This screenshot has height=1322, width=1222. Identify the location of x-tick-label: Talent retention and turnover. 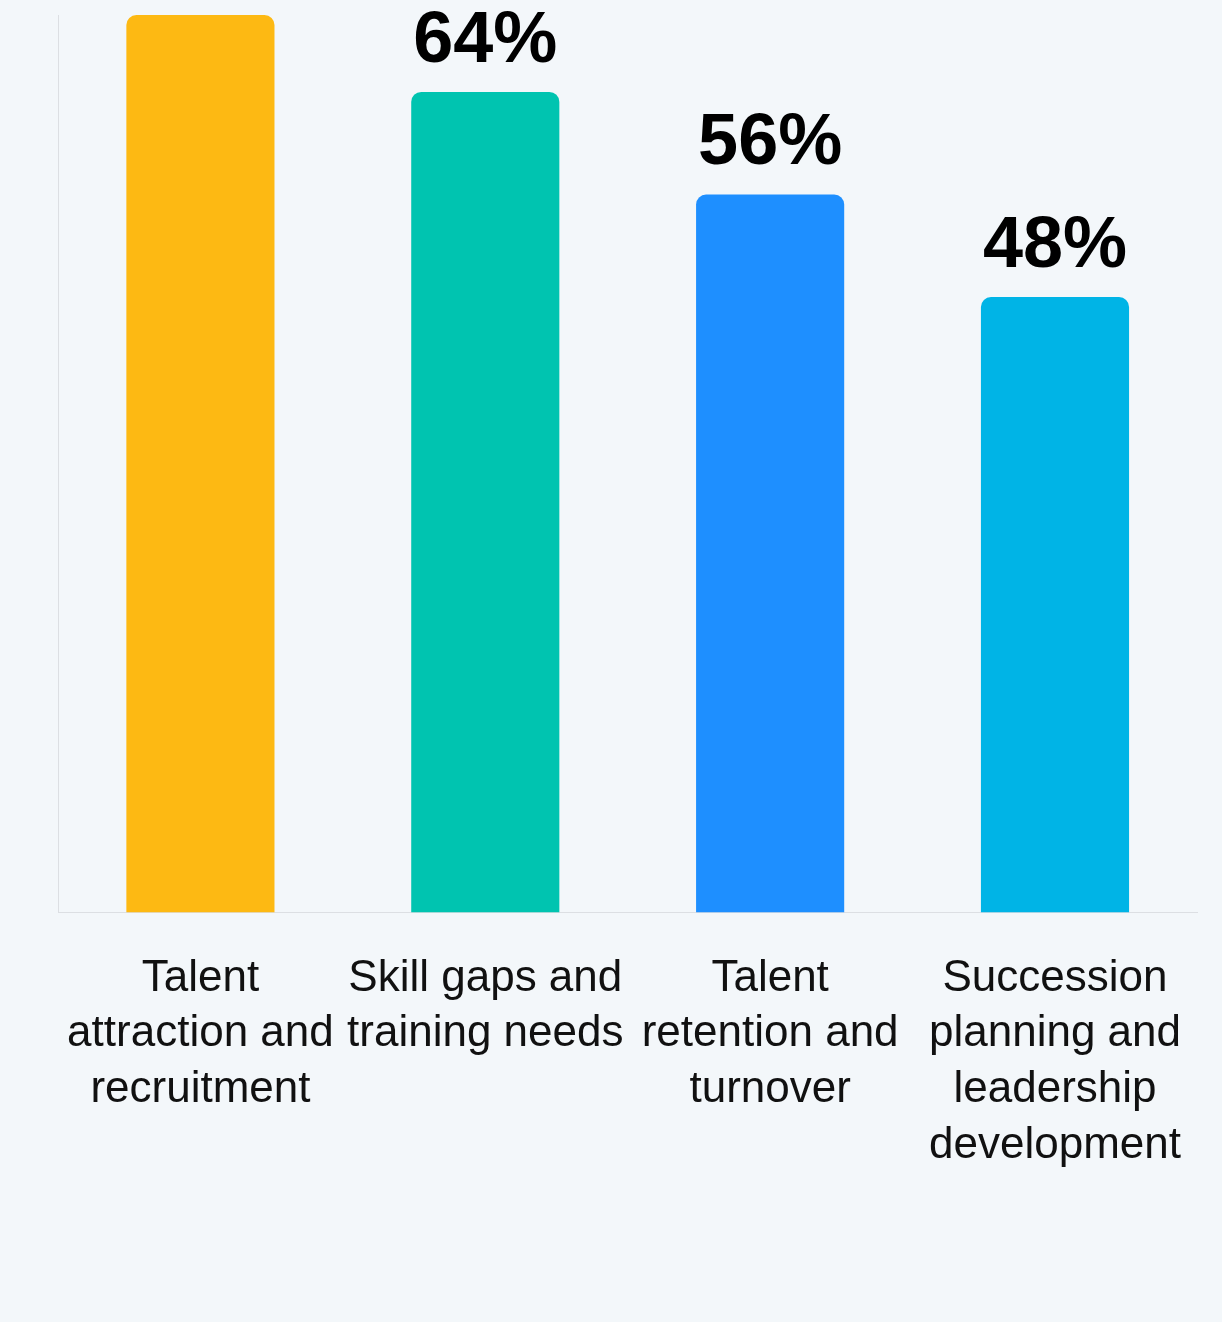
(770, 1031).